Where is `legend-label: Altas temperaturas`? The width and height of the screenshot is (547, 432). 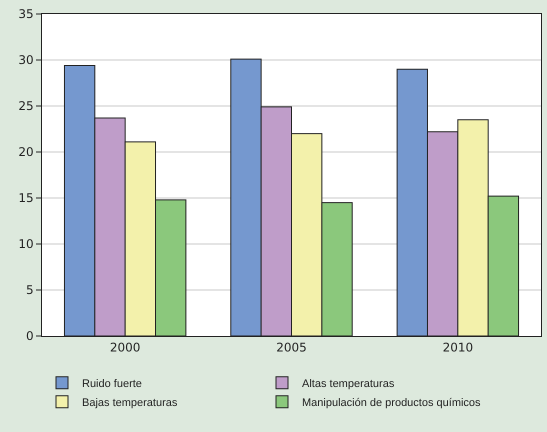
legend-label: Altas temperaturas is located at coordinates (348, 384).